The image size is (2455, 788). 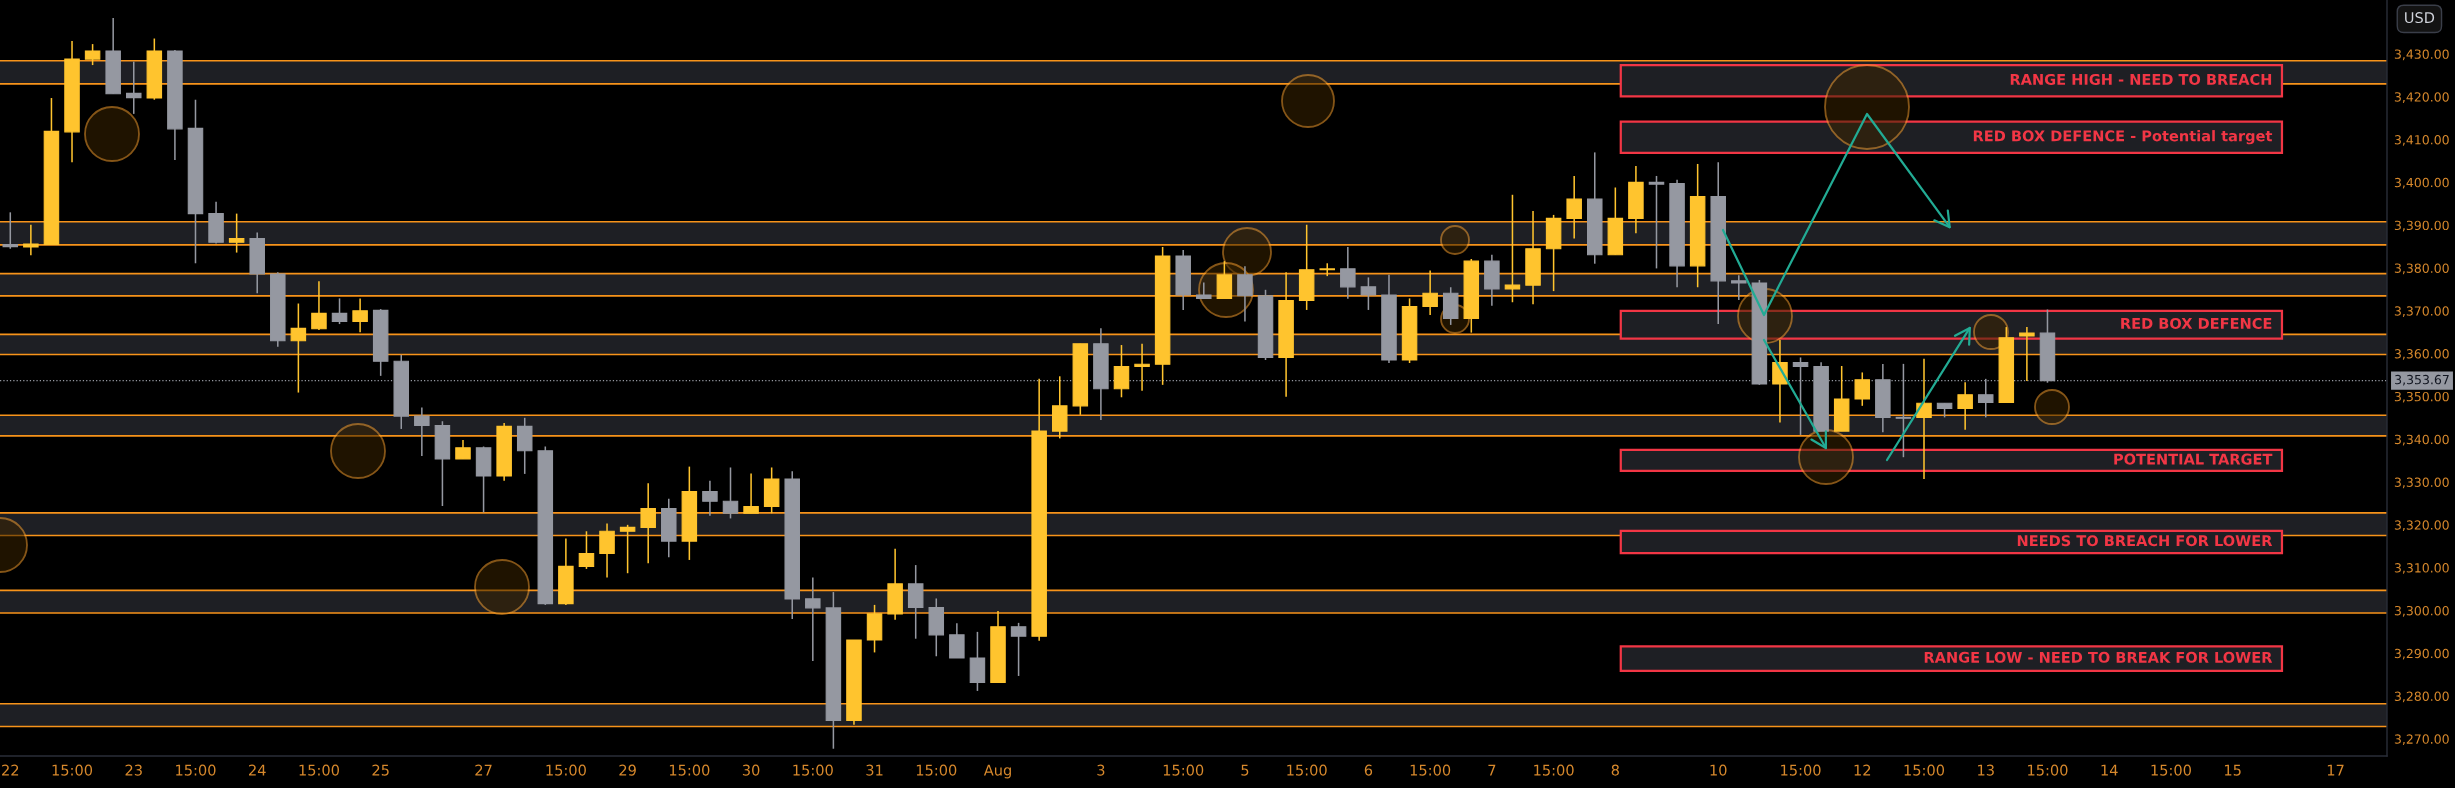 I want to click on ref-line-label: 3,353.67, so click(x=2422, y=380).